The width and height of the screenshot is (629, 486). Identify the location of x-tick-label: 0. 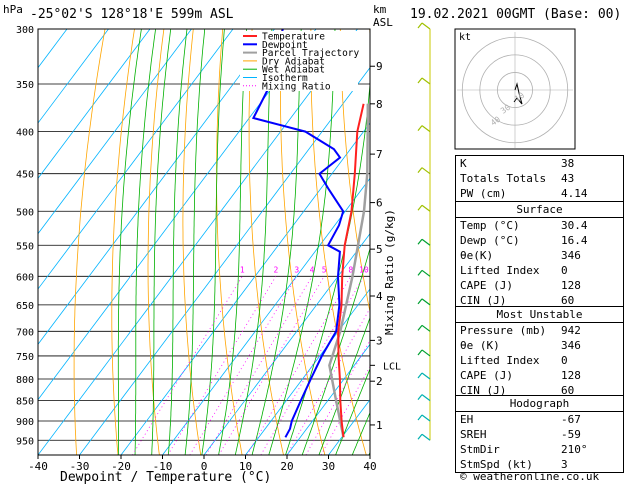
(204, 466).